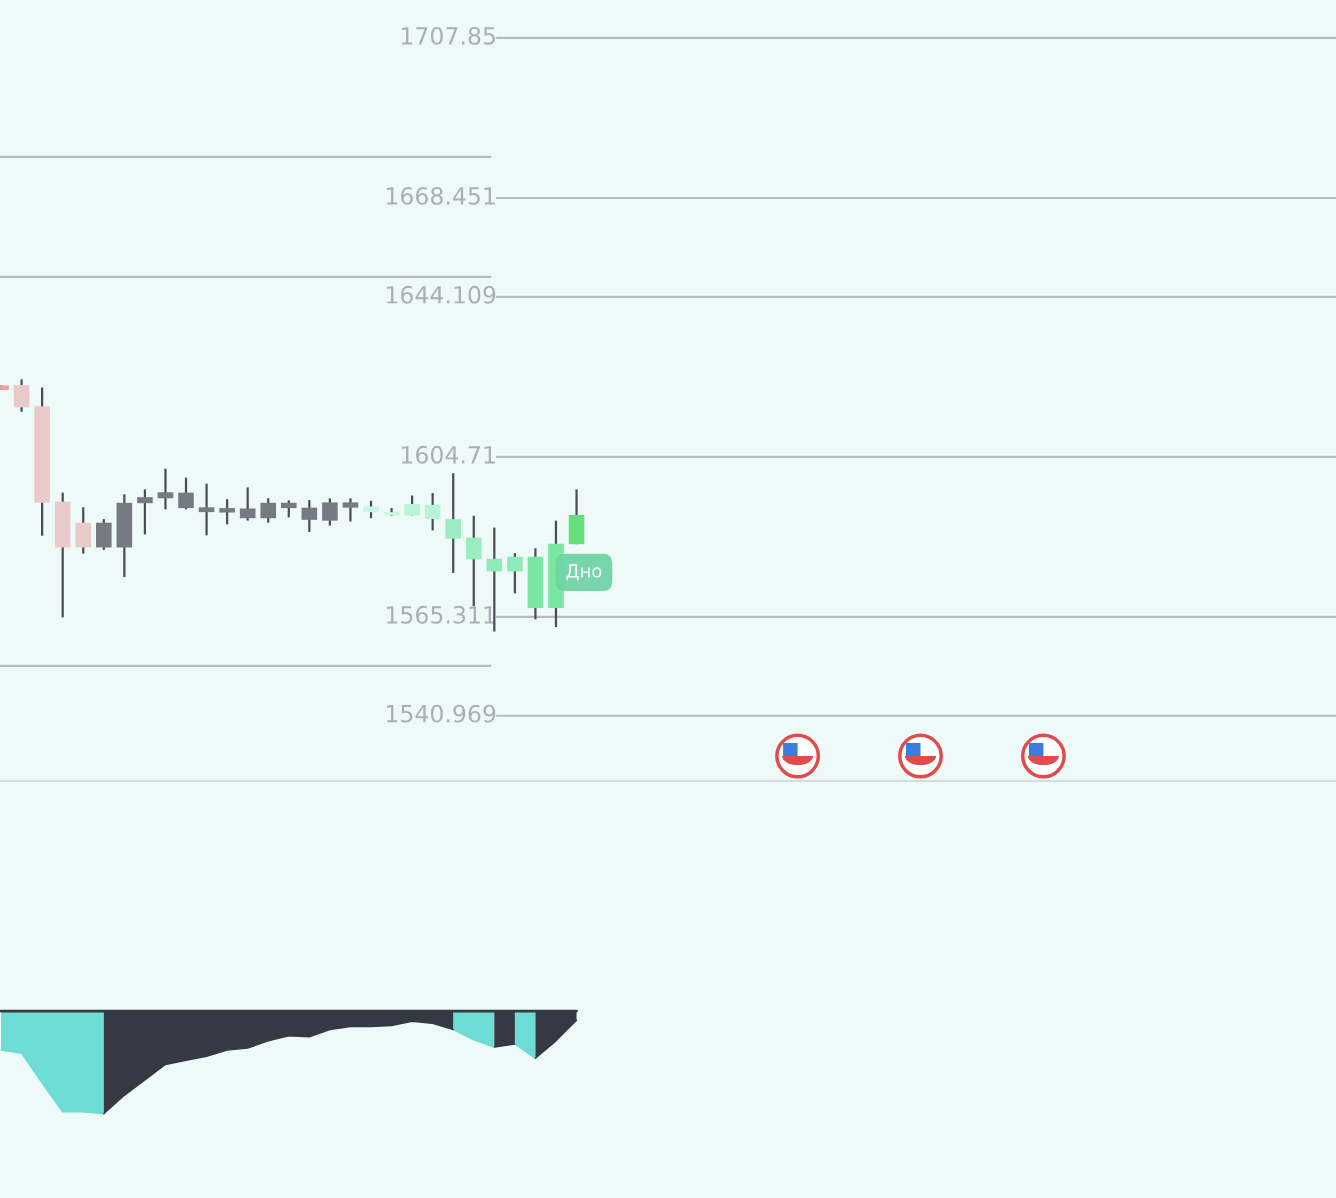 The image size is (1336, 1198). Describe the element at coordinates (441, 713) in the screenshot. I see `ref-line-label: 1540.969` at that location.